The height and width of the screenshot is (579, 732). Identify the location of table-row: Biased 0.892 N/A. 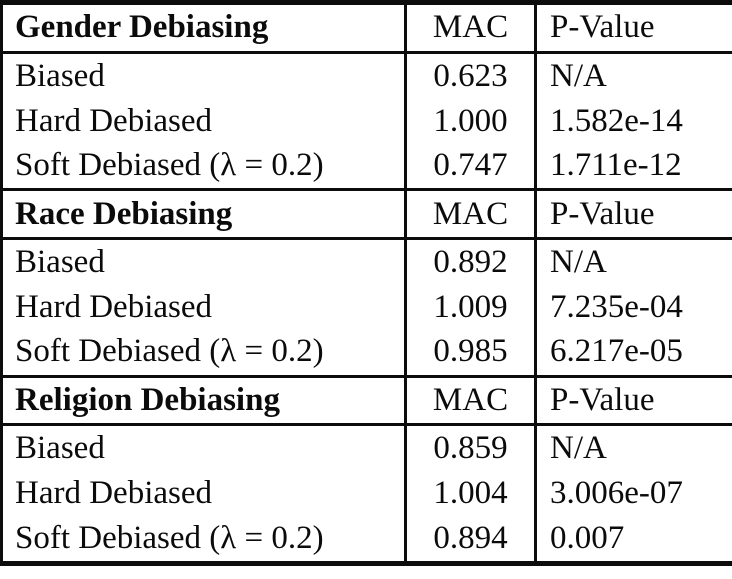
(367, 261).